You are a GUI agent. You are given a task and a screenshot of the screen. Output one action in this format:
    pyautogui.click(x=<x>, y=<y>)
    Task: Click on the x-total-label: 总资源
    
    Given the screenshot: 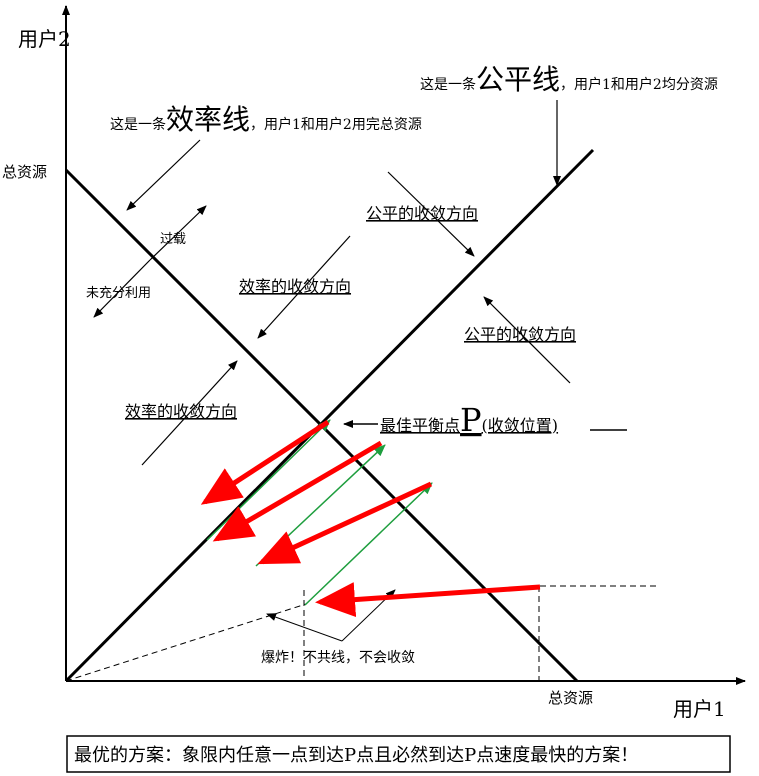 What is the action you would take?
    pyautogui.click(x=570, y=698)
    